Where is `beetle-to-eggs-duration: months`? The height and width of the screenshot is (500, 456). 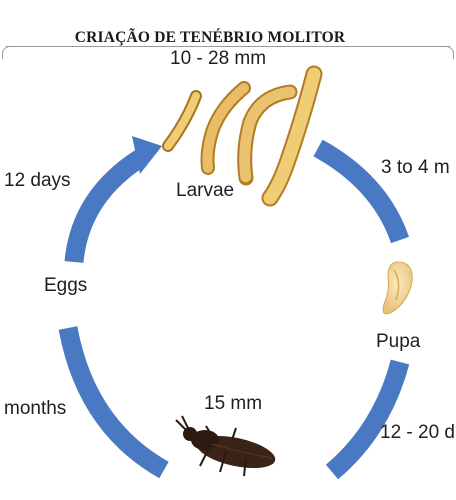 beetle-to-eggs-duration: months is located at coordinates (35, 408).